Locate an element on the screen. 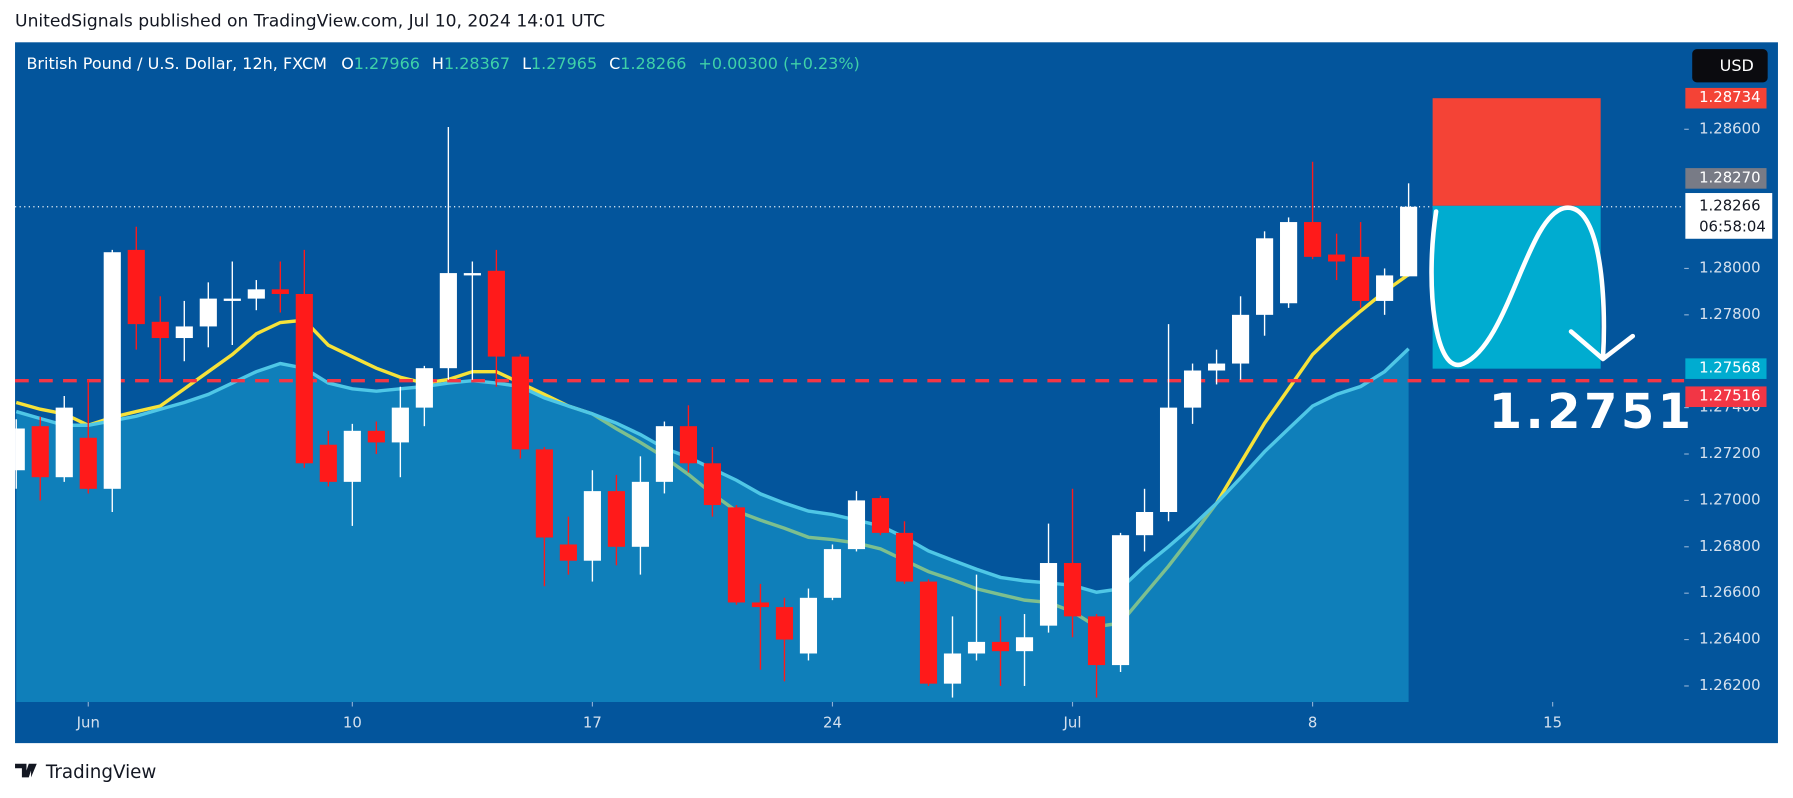 The image size is (1793, 798). legend-title: British Pound / U.S. Dollar, 12h, FXCM is located at coordinates (176, 63).